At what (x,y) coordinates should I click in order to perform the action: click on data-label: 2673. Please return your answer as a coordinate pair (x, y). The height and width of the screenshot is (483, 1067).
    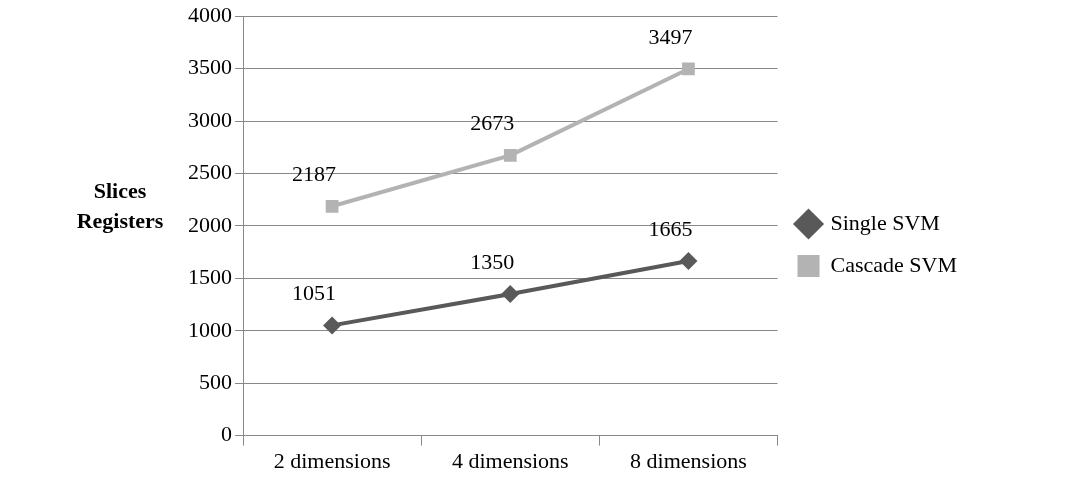
    Looking at the image, I should click on (492, 123).